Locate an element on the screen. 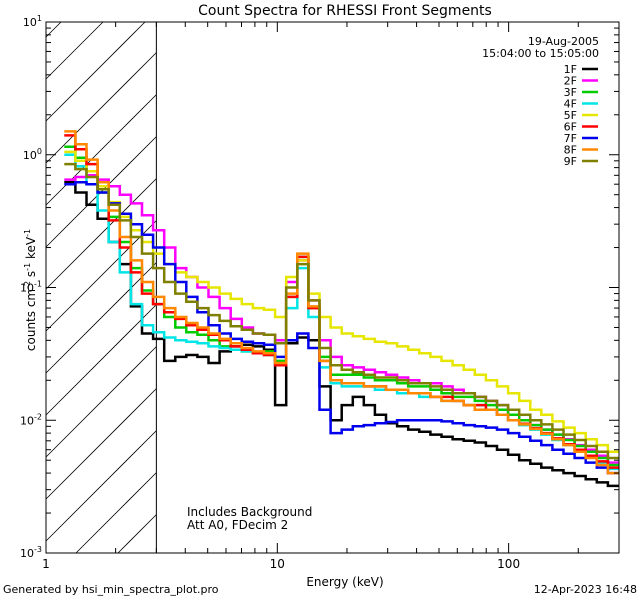  y-tick-label: 10⁻² is located at coordinates (31, 419).